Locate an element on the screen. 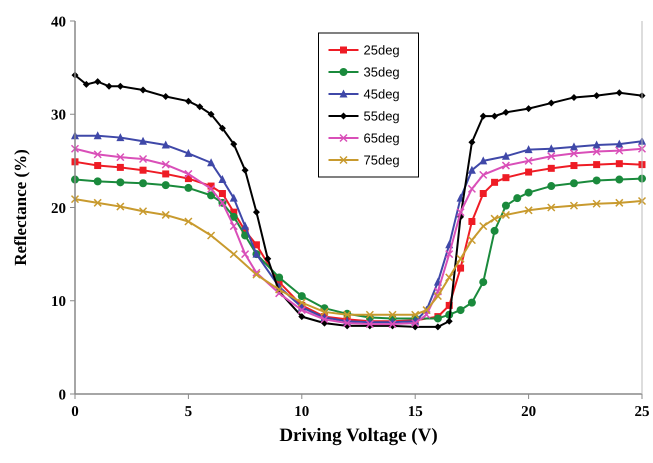 Image resolution: width=653 pixels, height=463 pixels. legend-label: 25deg is located at coordinates (382, 50).